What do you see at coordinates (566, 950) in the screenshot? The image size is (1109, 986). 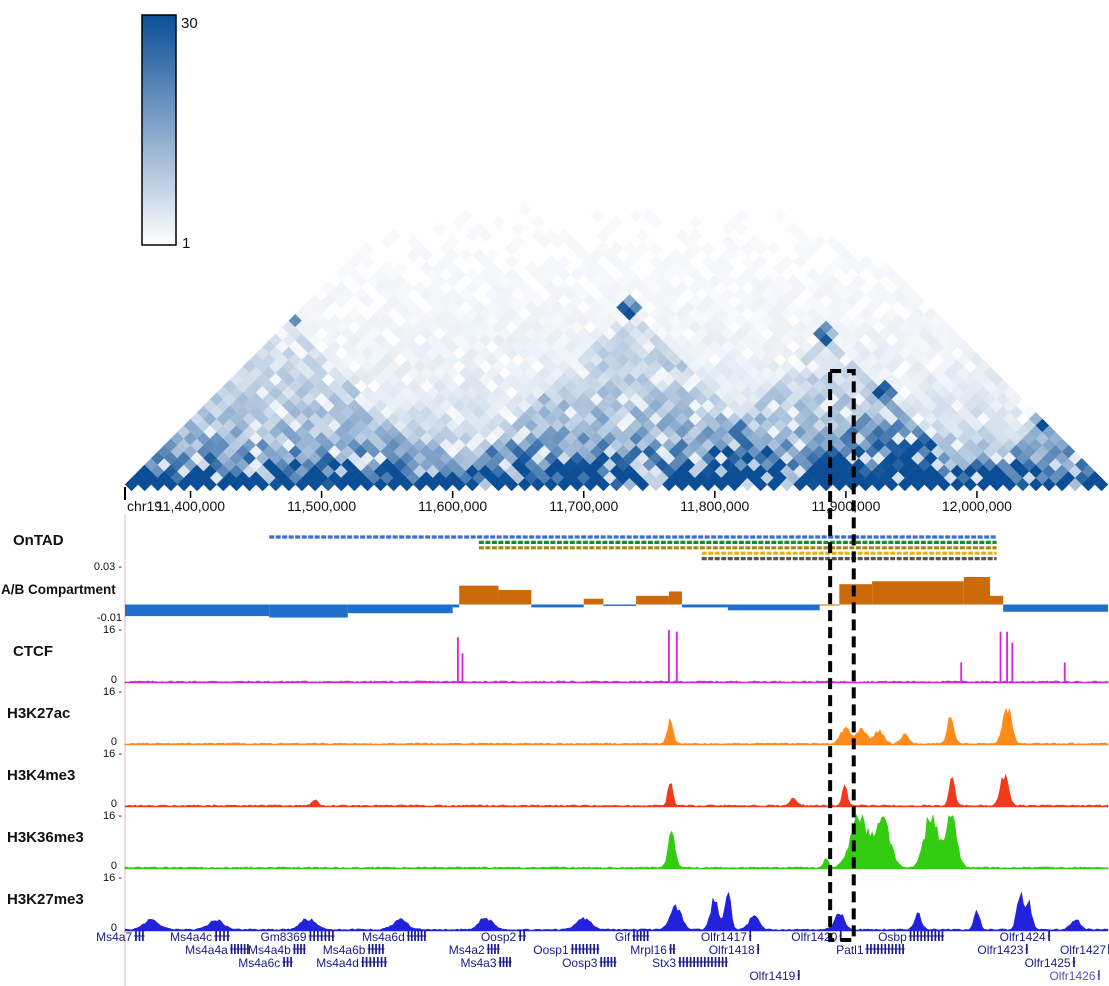 I see `gene-oosp1: Oosp1` at bounding box center [566, 950].